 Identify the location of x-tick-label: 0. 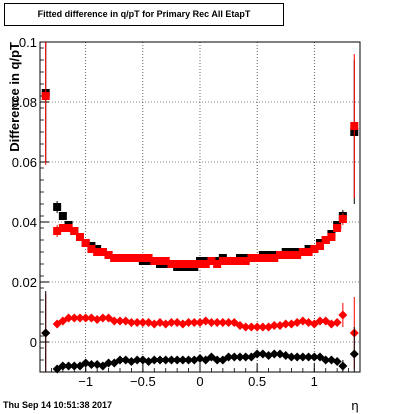
(199, 381).